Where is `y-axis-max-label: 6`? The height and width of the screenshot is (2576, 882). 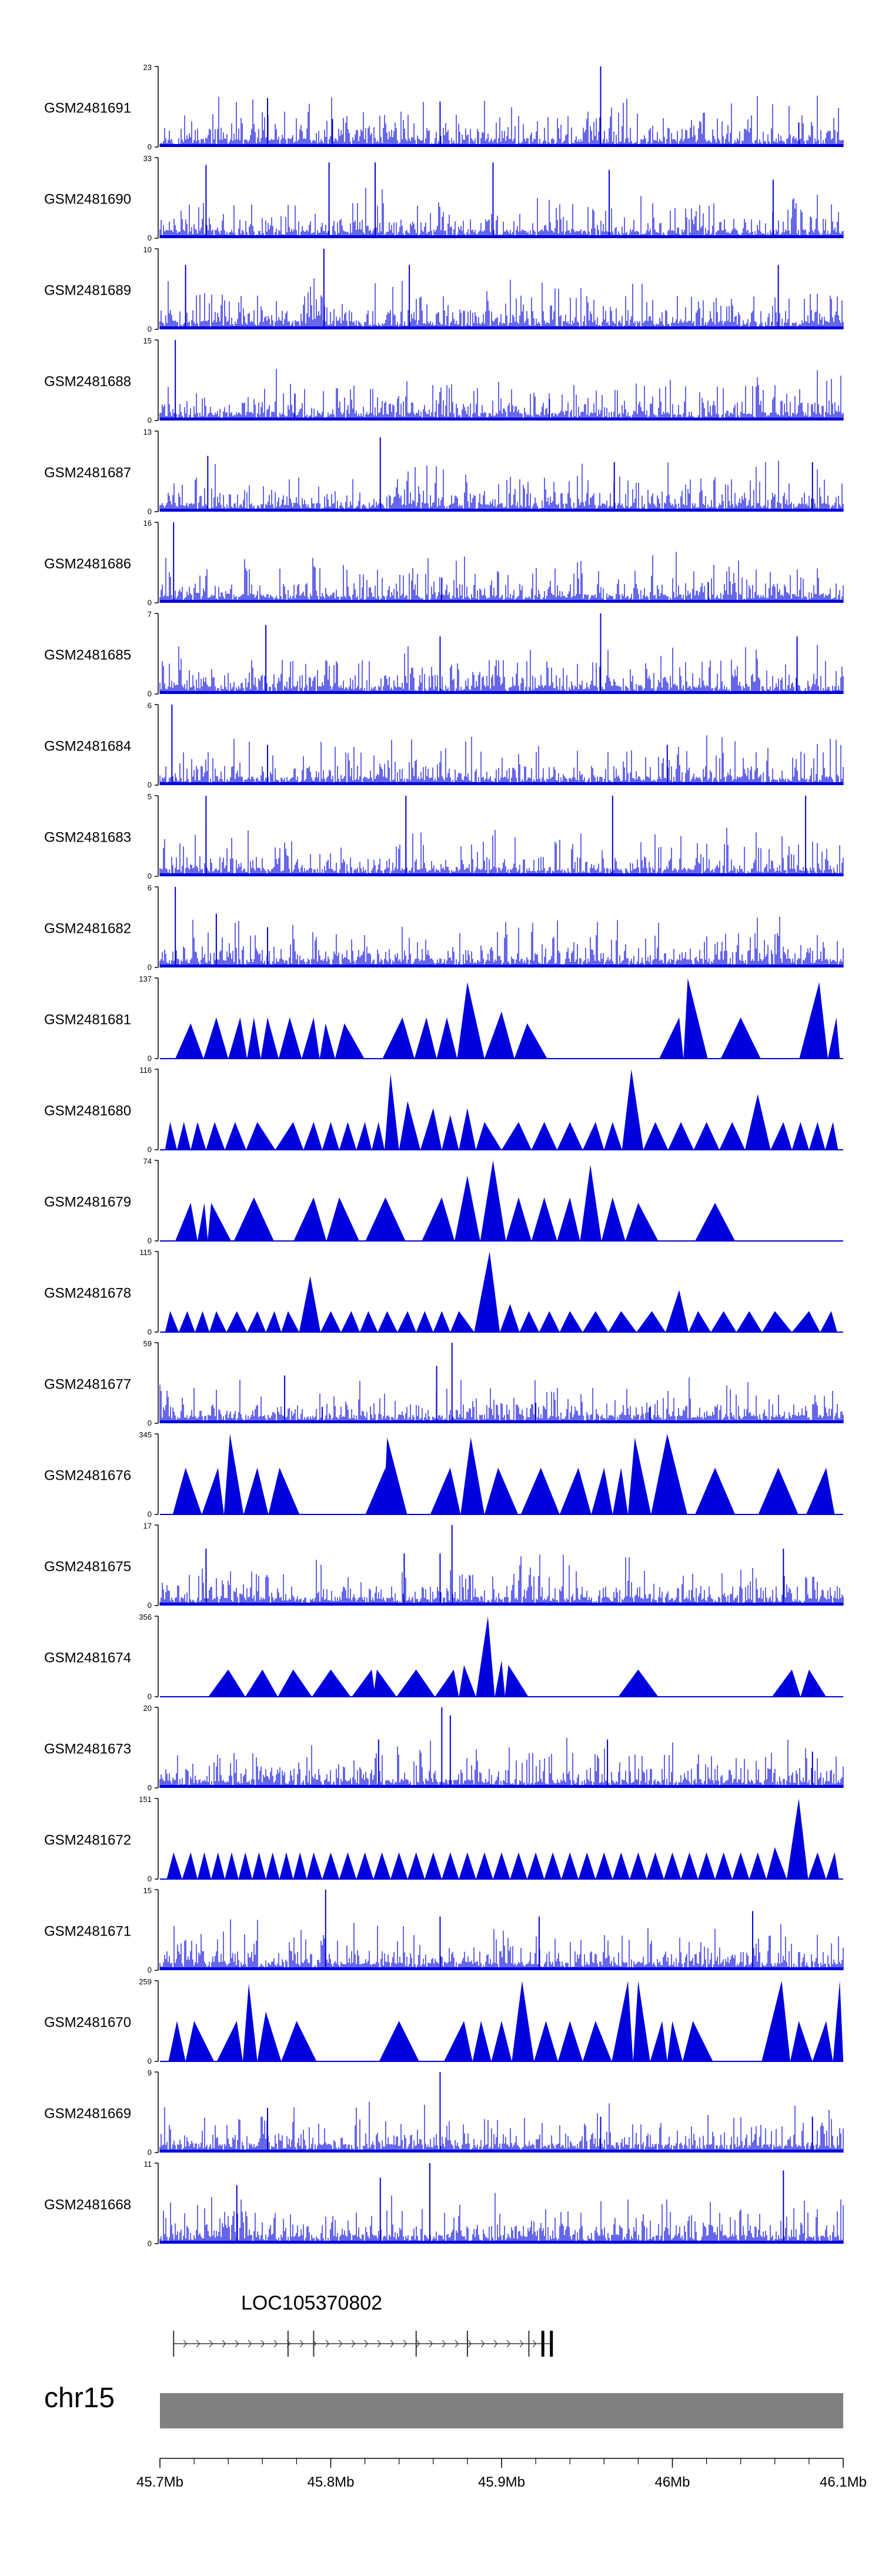 y-axis-max-label: 6 is located at coordinates (150, 887).